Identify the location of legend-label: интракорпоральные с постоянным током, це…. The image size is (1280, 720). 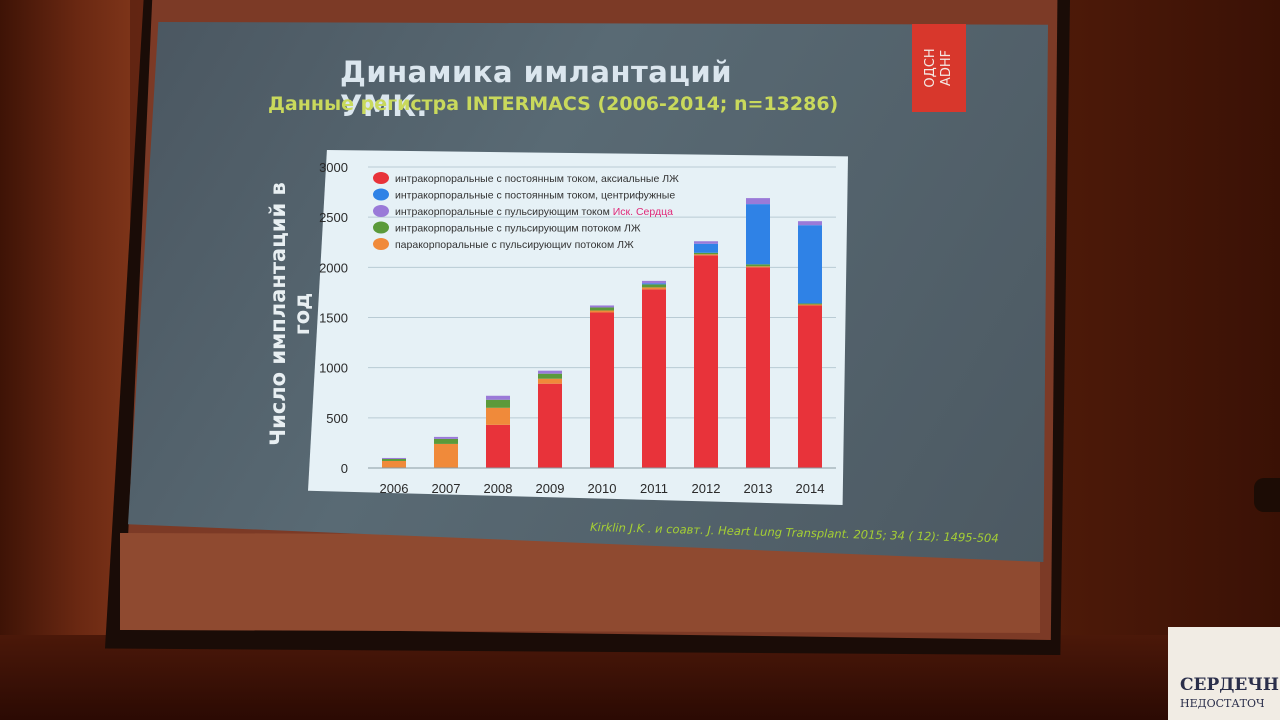
(535, 196).